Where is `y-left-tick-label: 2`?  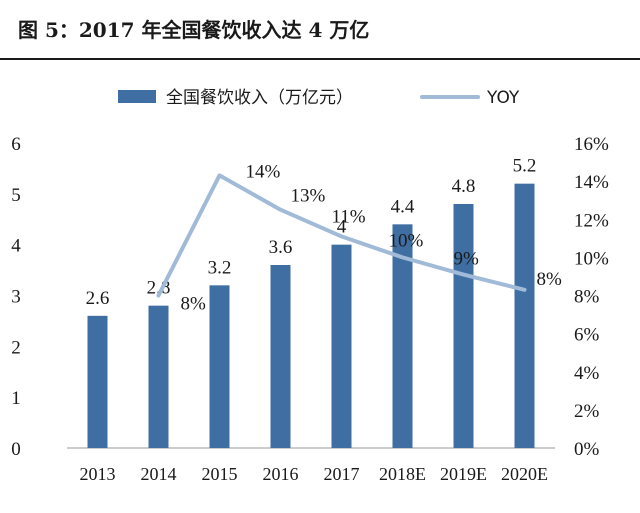
y-left-tick-label: 2 is located at coordinates (16, 347).